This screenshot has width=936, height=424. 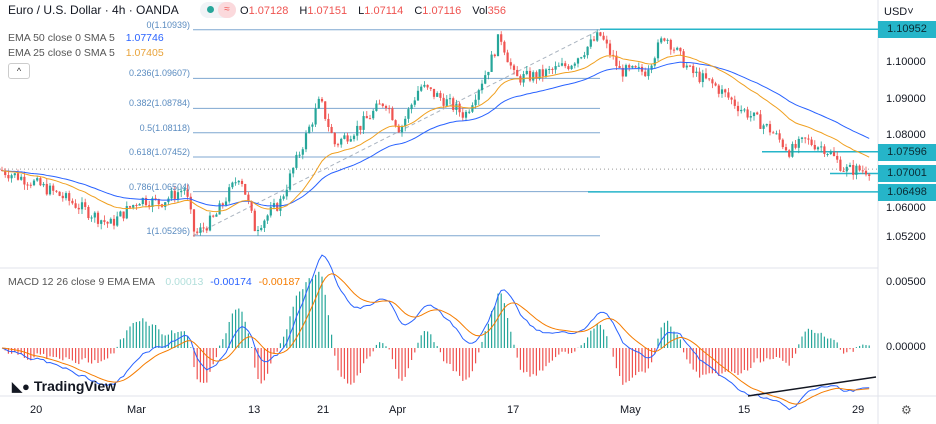 I want to click on divergence-trend-line, so click(x=812, y=386).